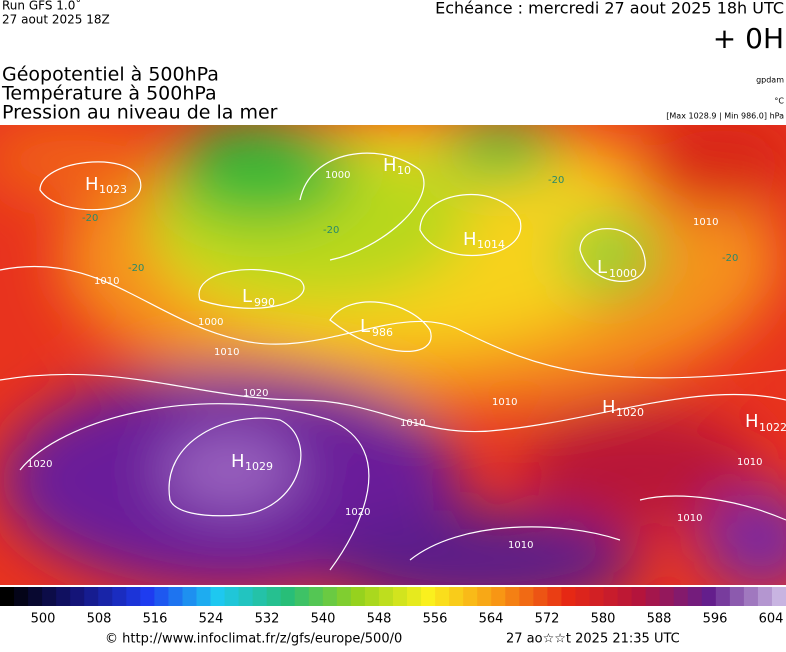  Describe the element at coordinates (267, 619) in the screenshot. I see `legend-tick-label: 532` at that location.